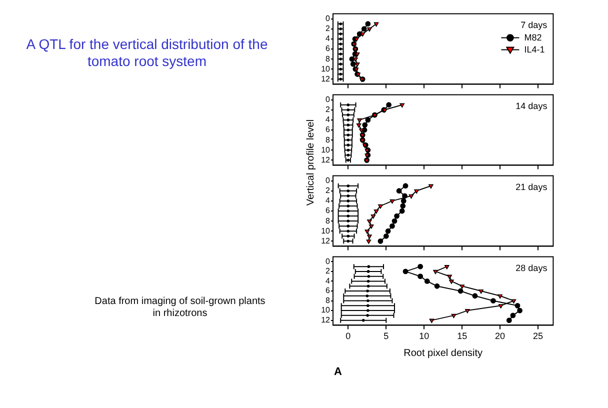  I want to click on text: 7 days, so click(534, 25).